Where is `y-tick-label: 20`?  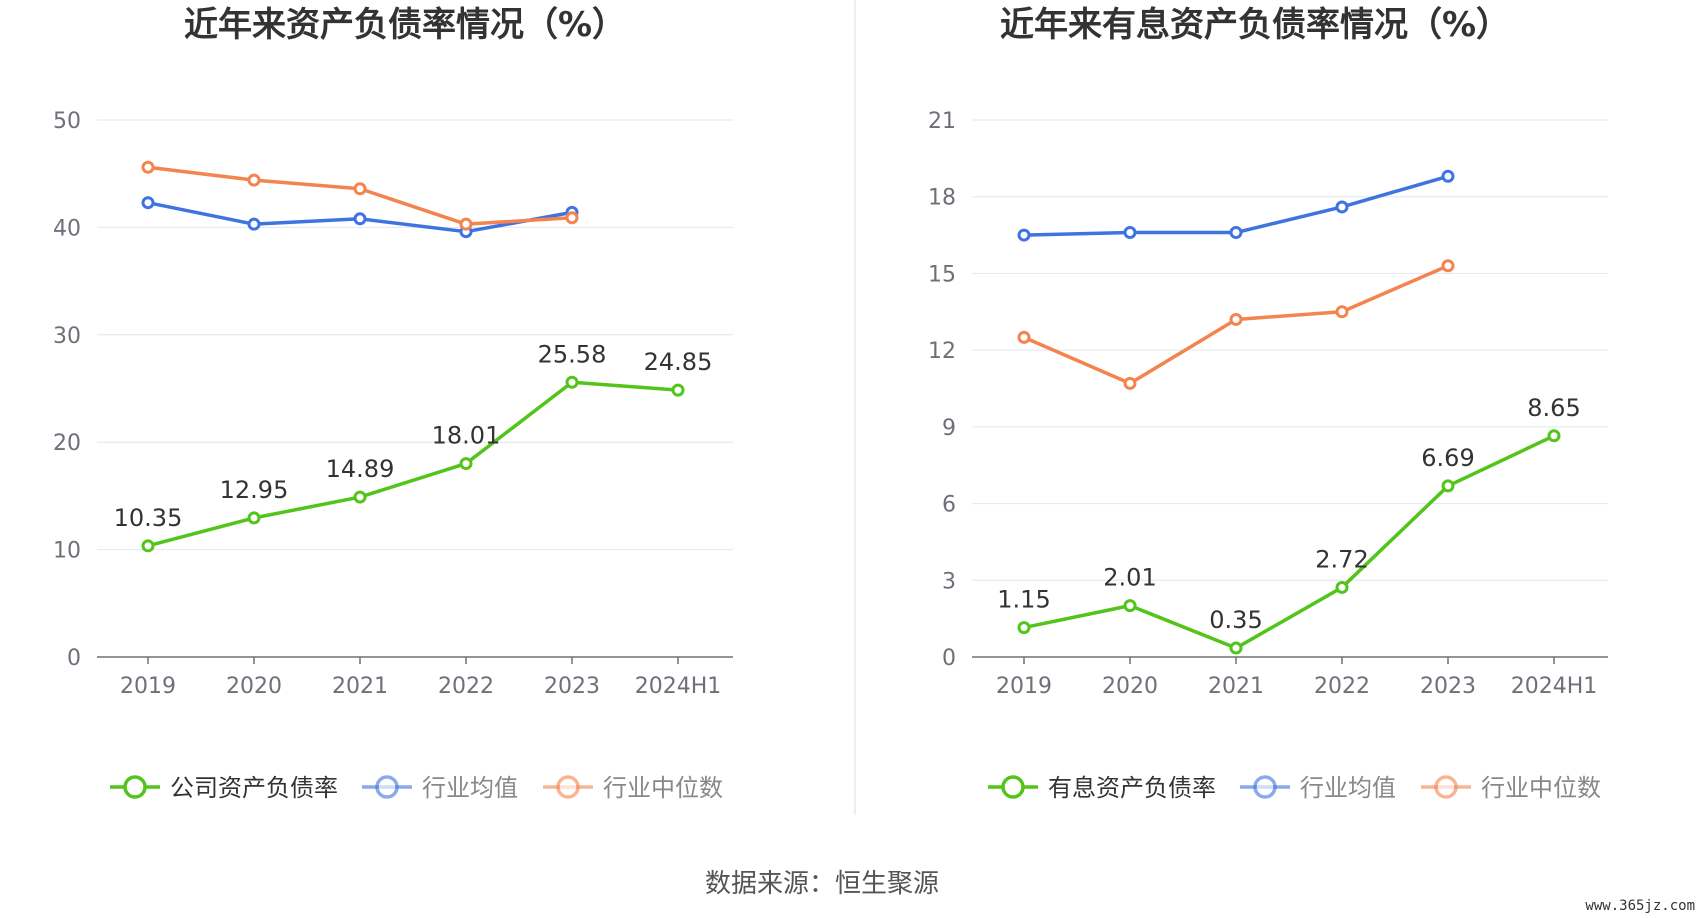
y-tick-label: 20 is located at coordinates (67, 443).